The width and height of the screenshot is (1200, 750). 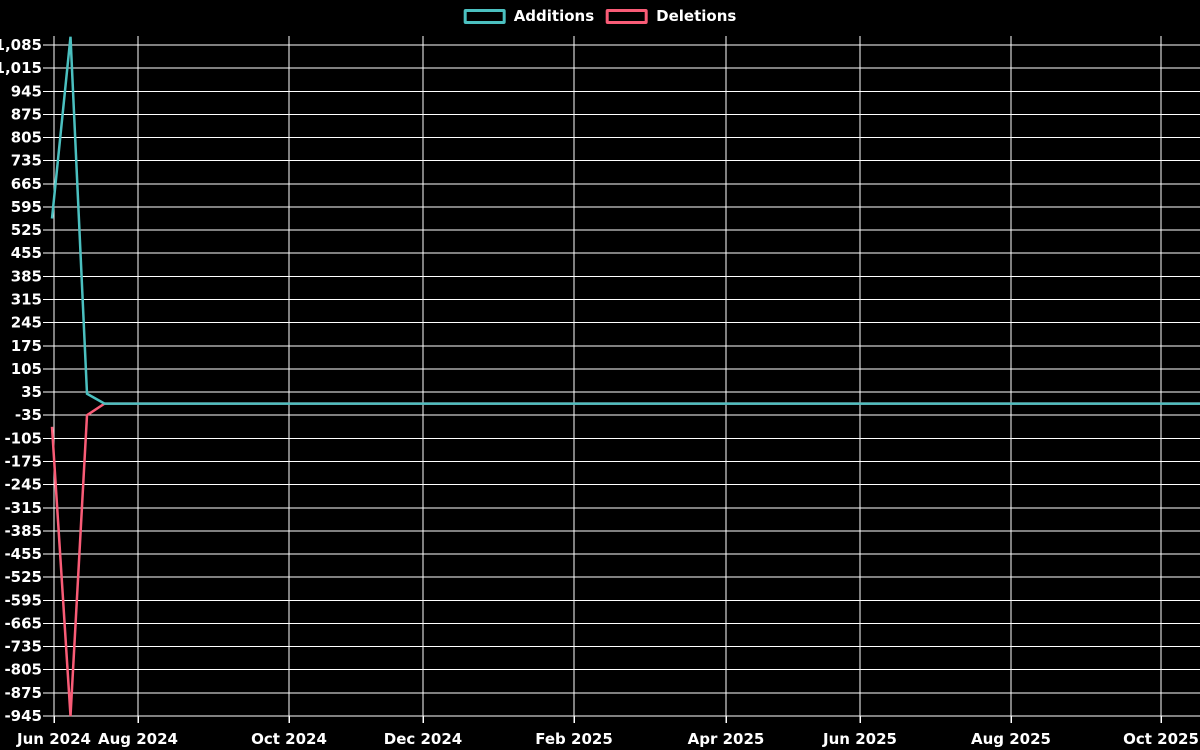 I want to click on y-tick-label: -805, so click(x=23, y=670).